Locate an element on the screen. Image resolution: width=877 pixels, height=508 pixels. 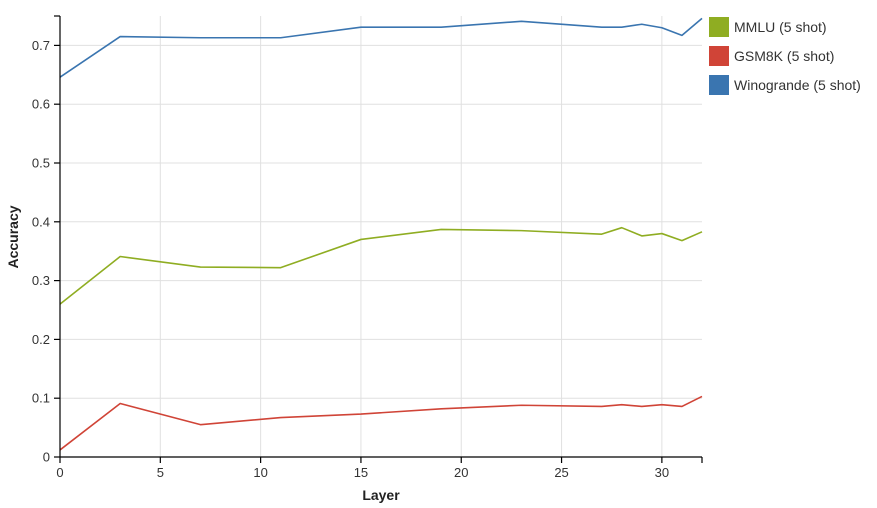
y-tick-label: 0.3 is located at coordinates (41, 280).